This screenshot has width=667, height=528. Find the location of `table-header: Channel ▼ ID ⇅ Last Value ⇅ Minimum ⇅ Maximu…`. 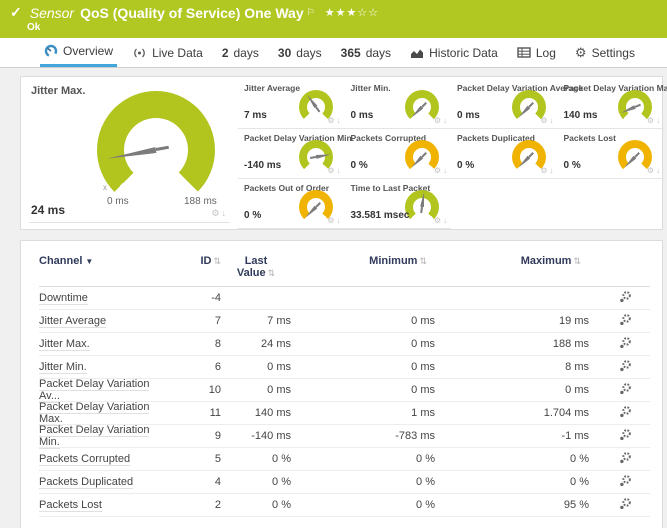

table-header: Channel ▼ ID ⇅ Last Value ⇅ Minimum ⇅ Maximu… is located at coordinates (344, 271).